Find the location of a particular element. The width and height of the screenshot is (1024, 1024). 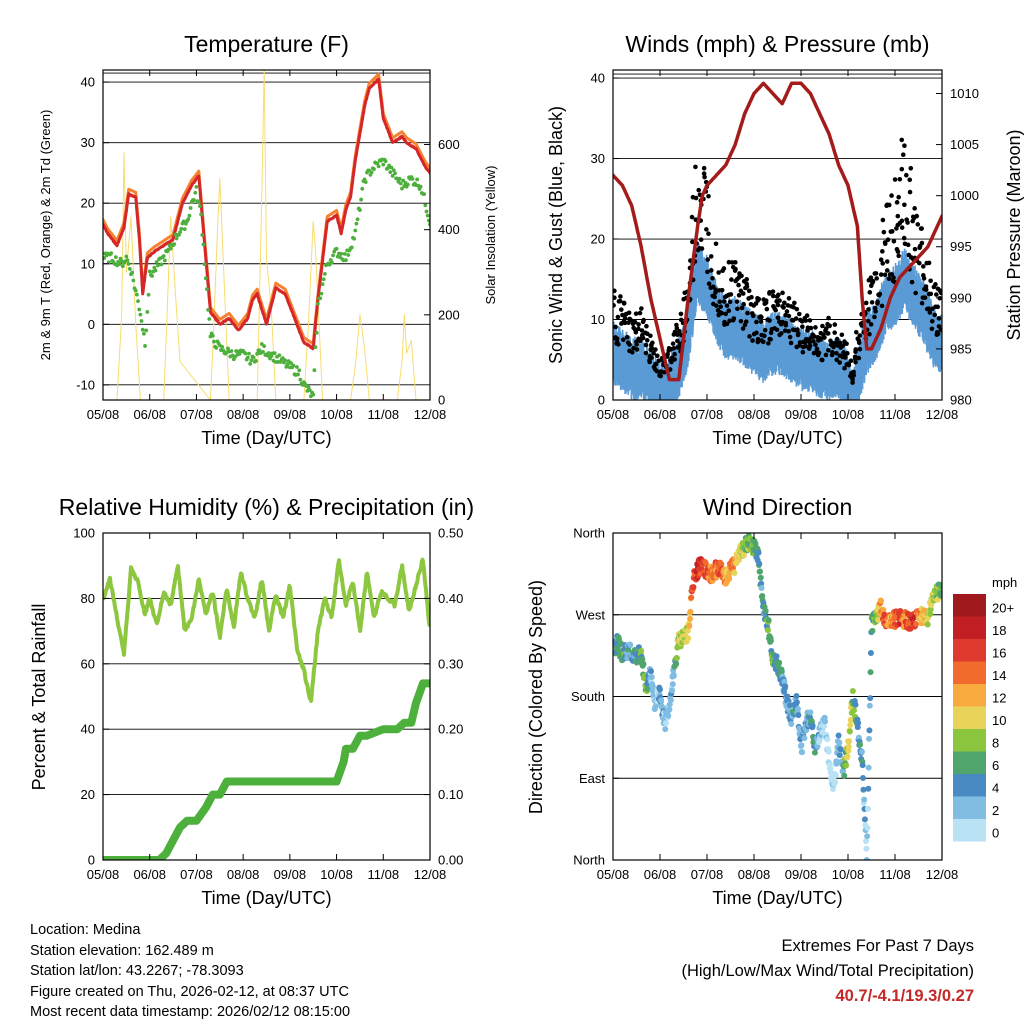

y2-tick-label: 1010 is located at coordinates (964, 93).